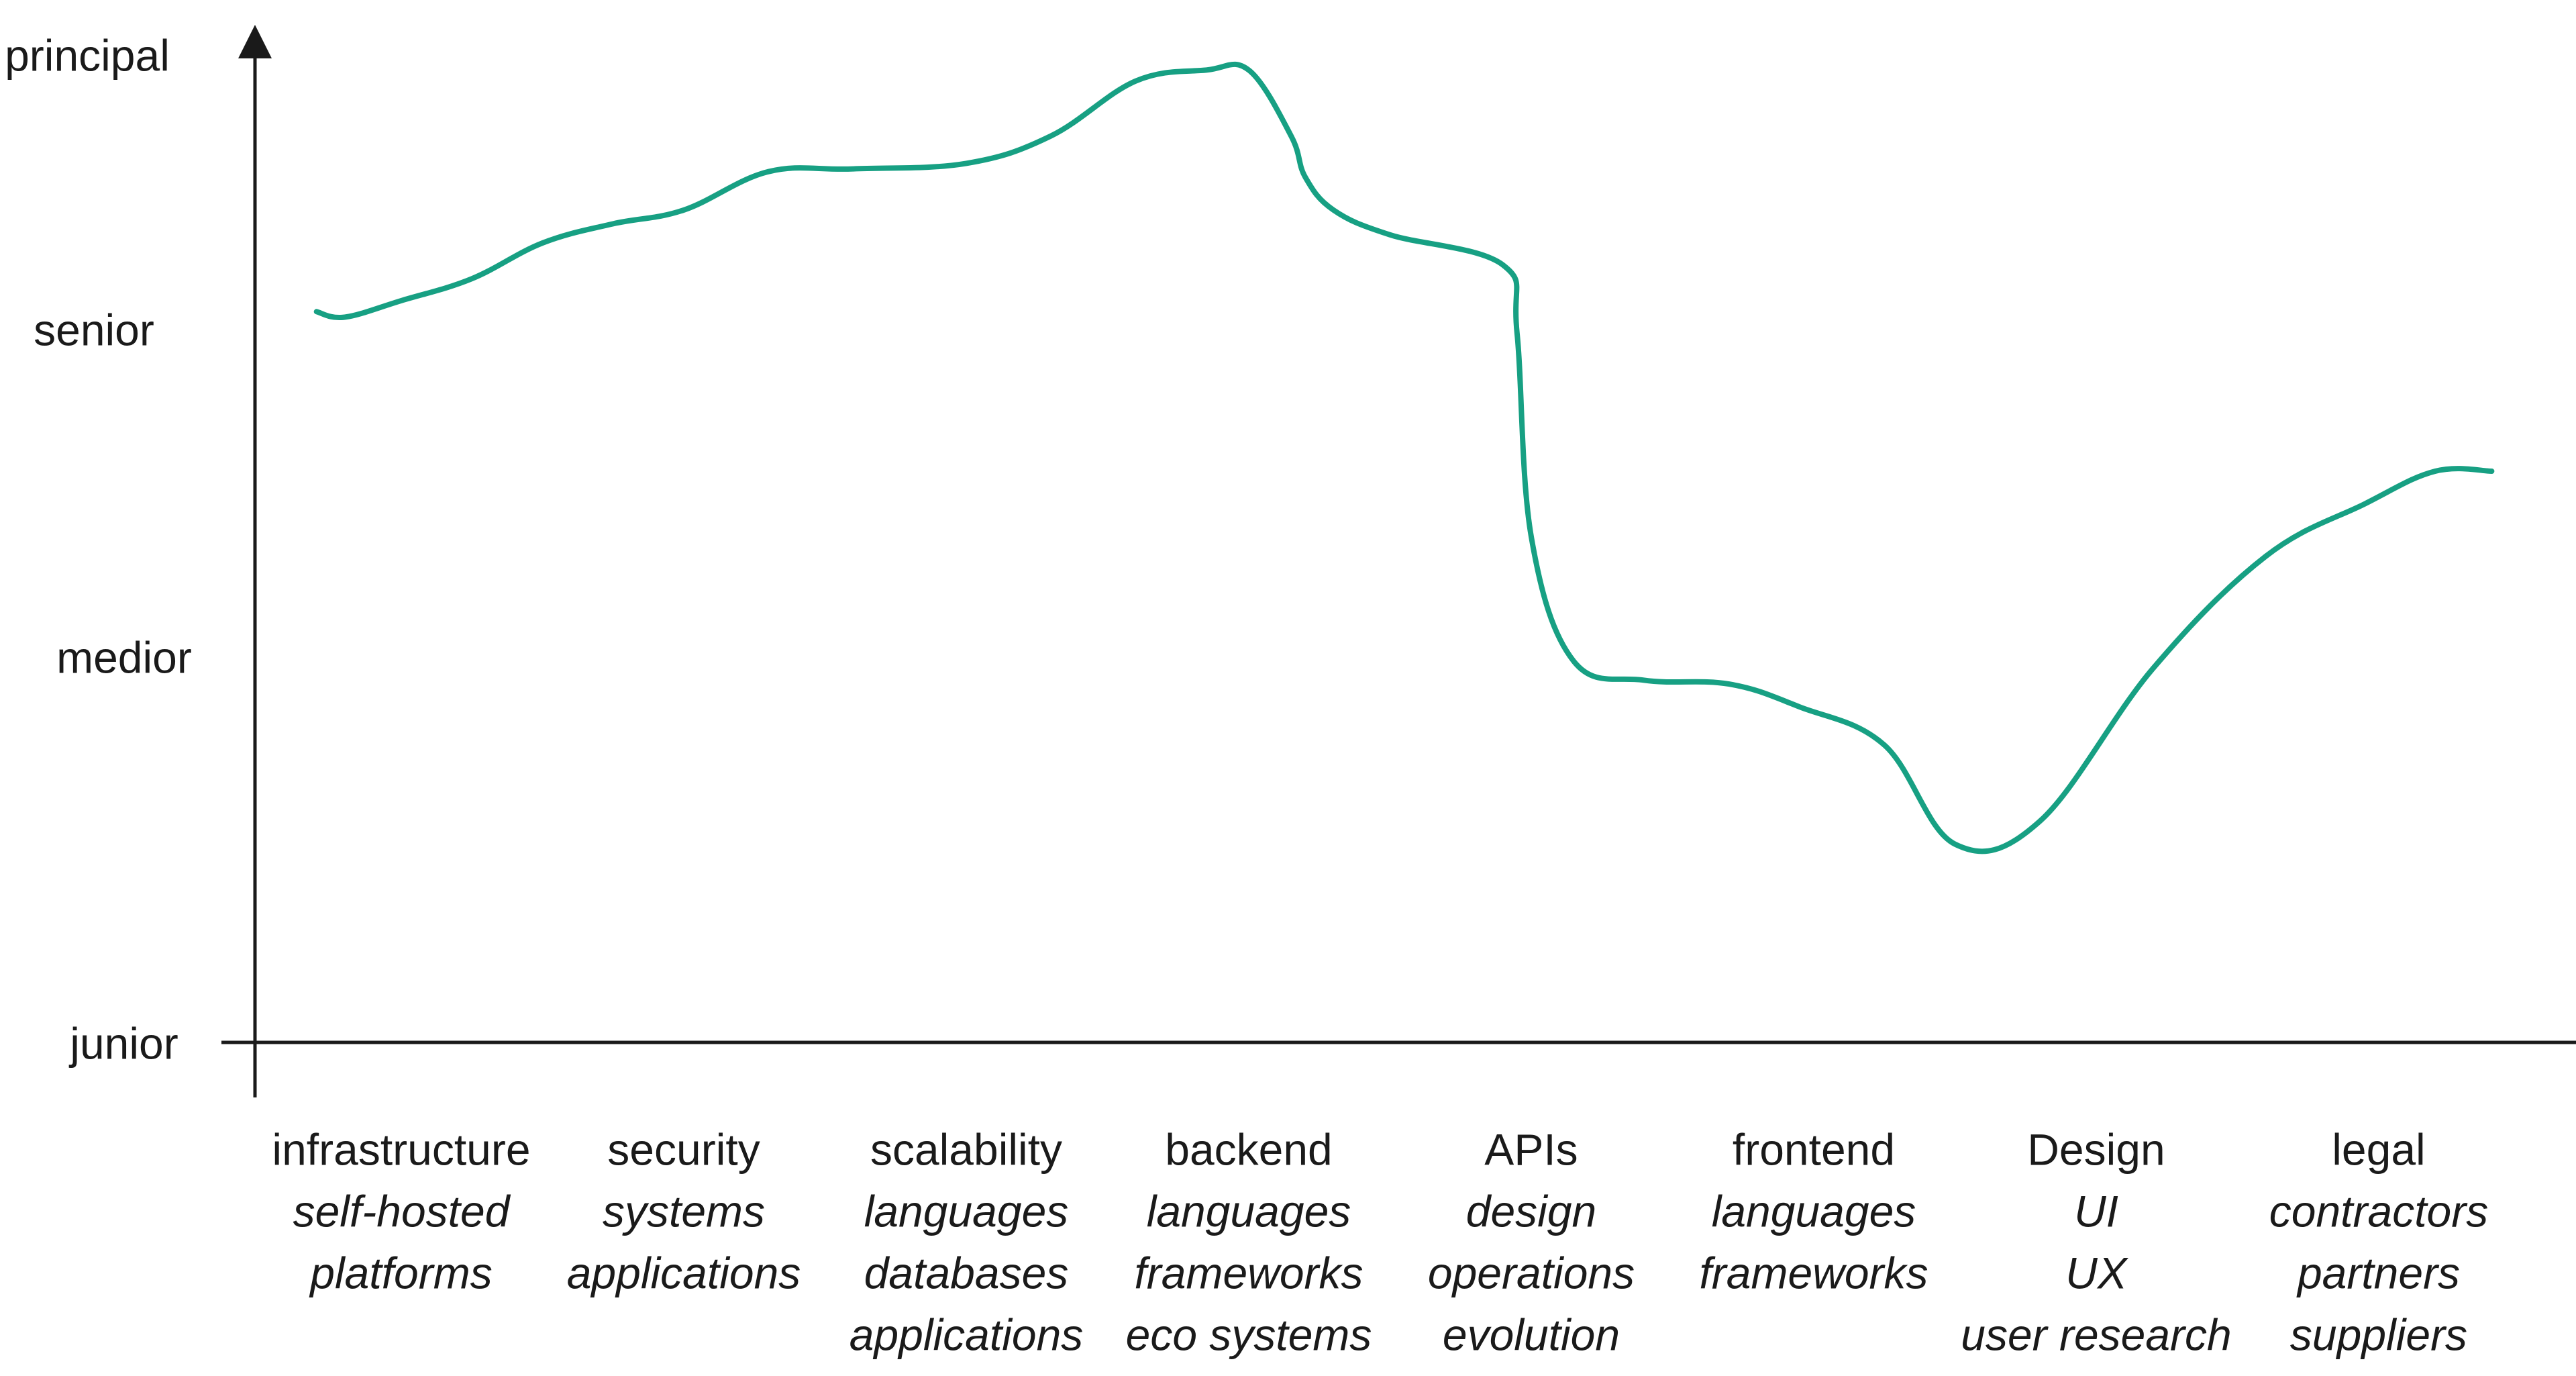  Describe the element at coordinates (2378, 1149) in the screenshot. I see `x-tick-label-legal: legal` at that location.